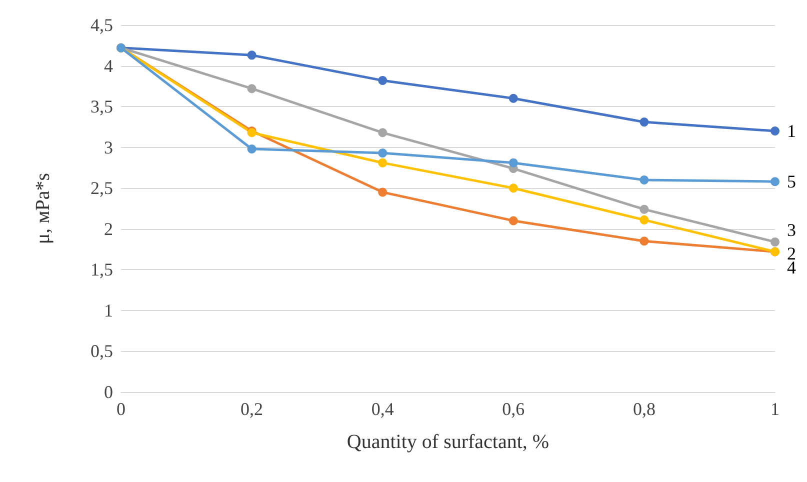  What do you see at coordinates (108, 228) in the screenshot?
I see `y-tick-label: 2` at bounding box center [108, 228].